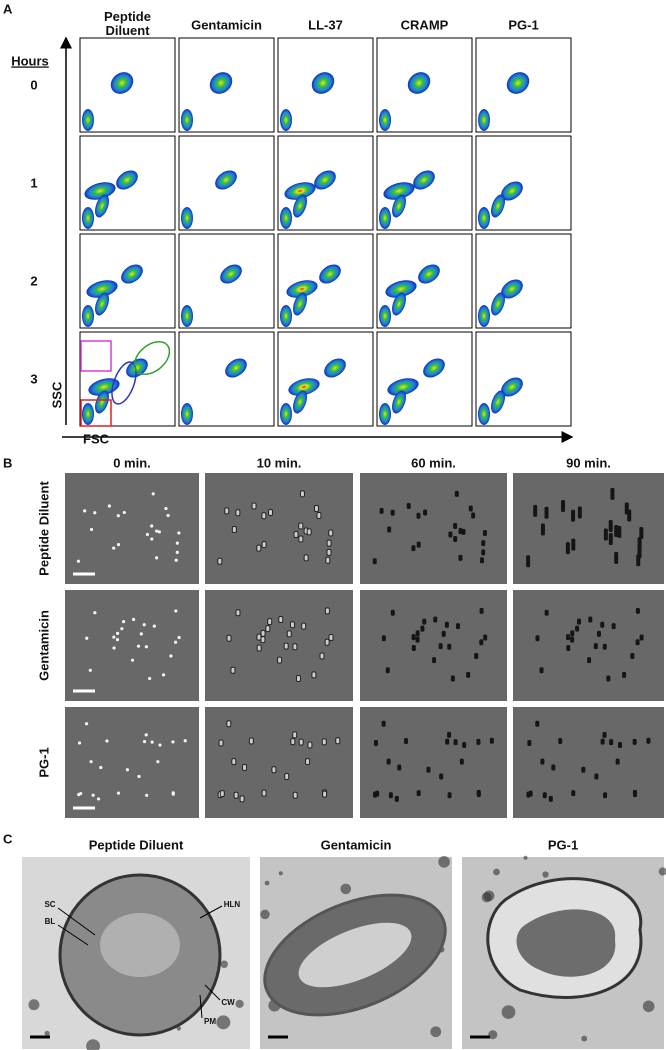 This screenshot has width=666, height=1050. Describe the element at coordinates (30, 60) in the screenshot. I see `hours-label: Hours` at that location.